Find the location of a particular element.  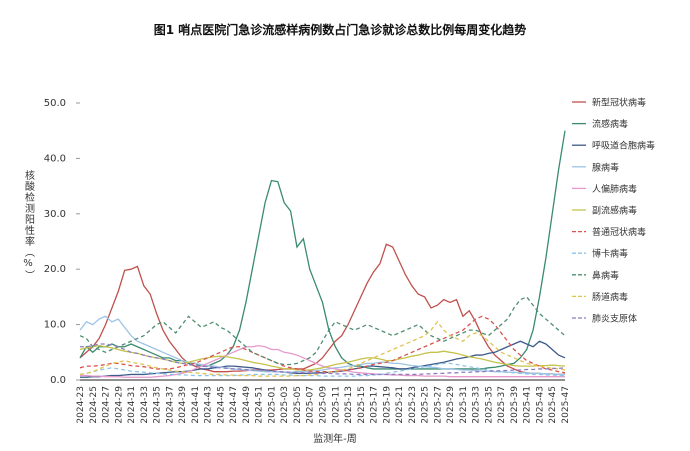

x-tick-label: 2025-45 is located at coordinates (553, 405).